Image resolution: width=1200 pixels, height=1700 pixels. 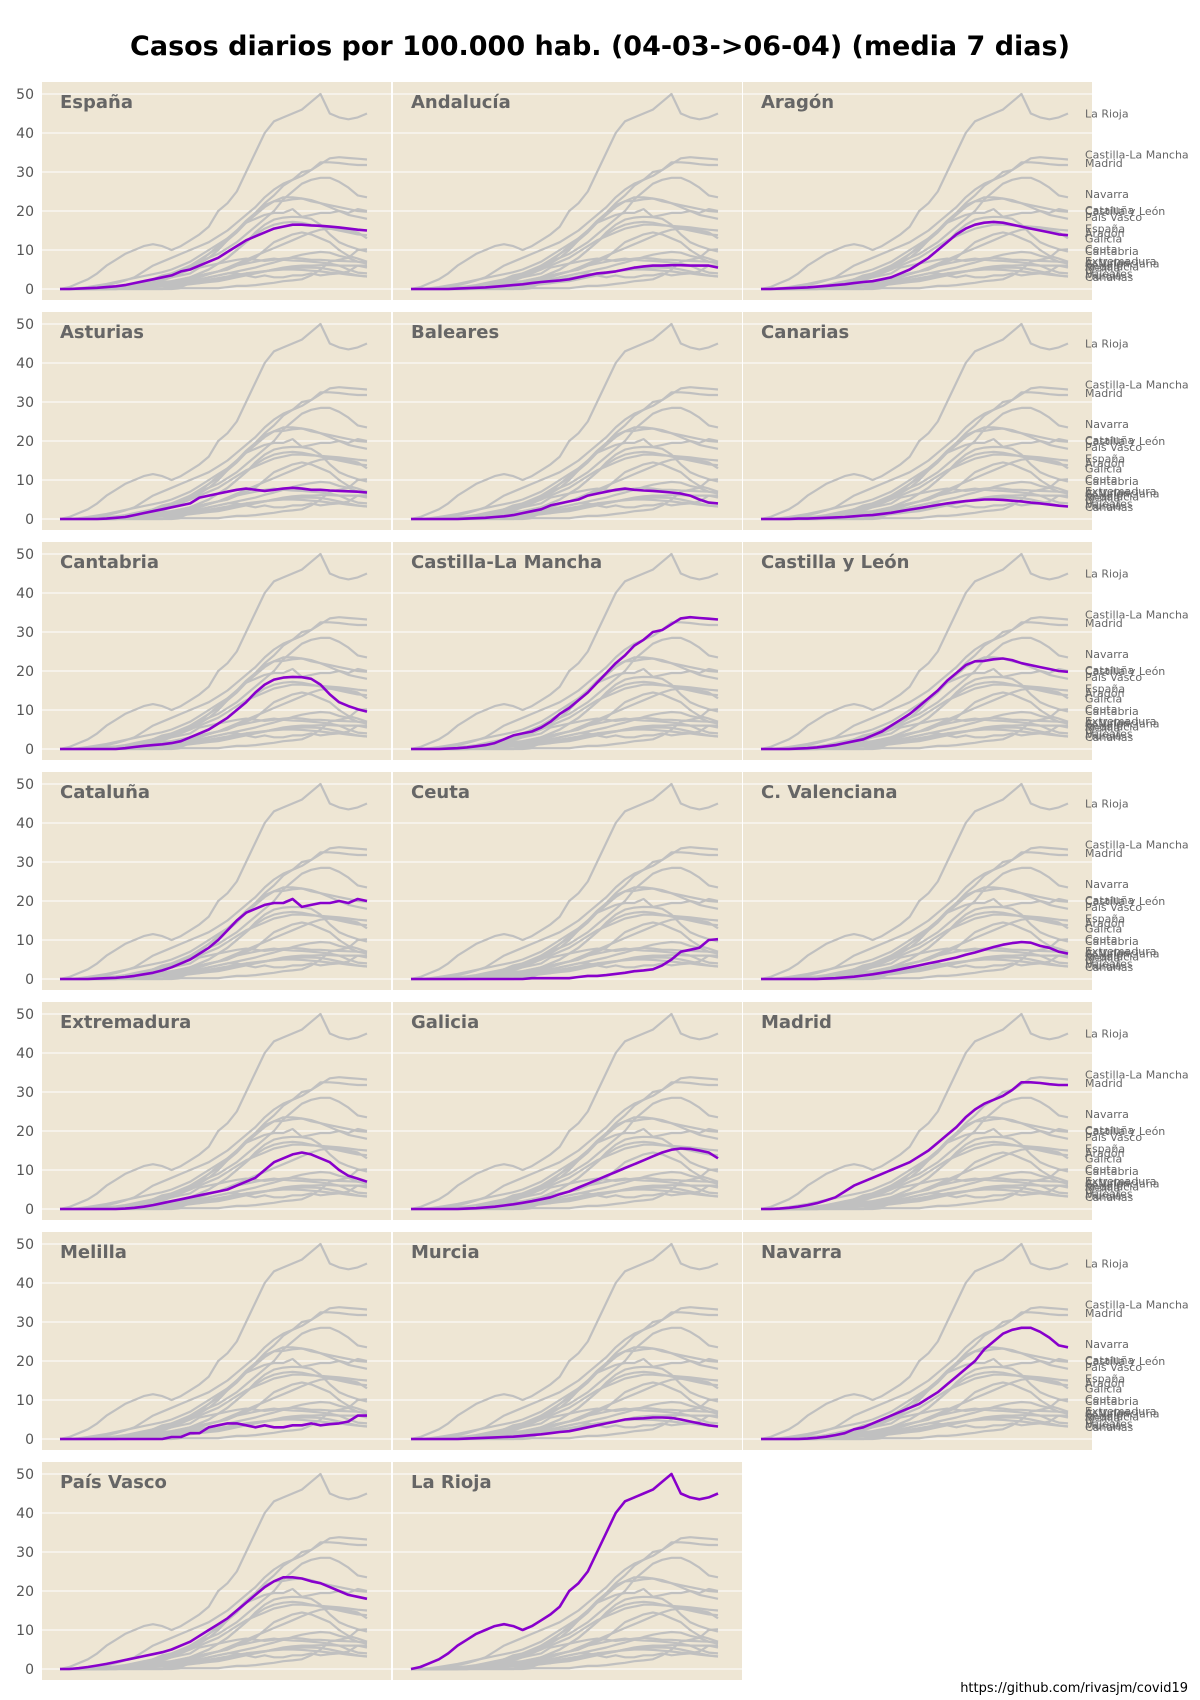 I want to click on series-end-label: Asturias, so click(x=1107, y=492).